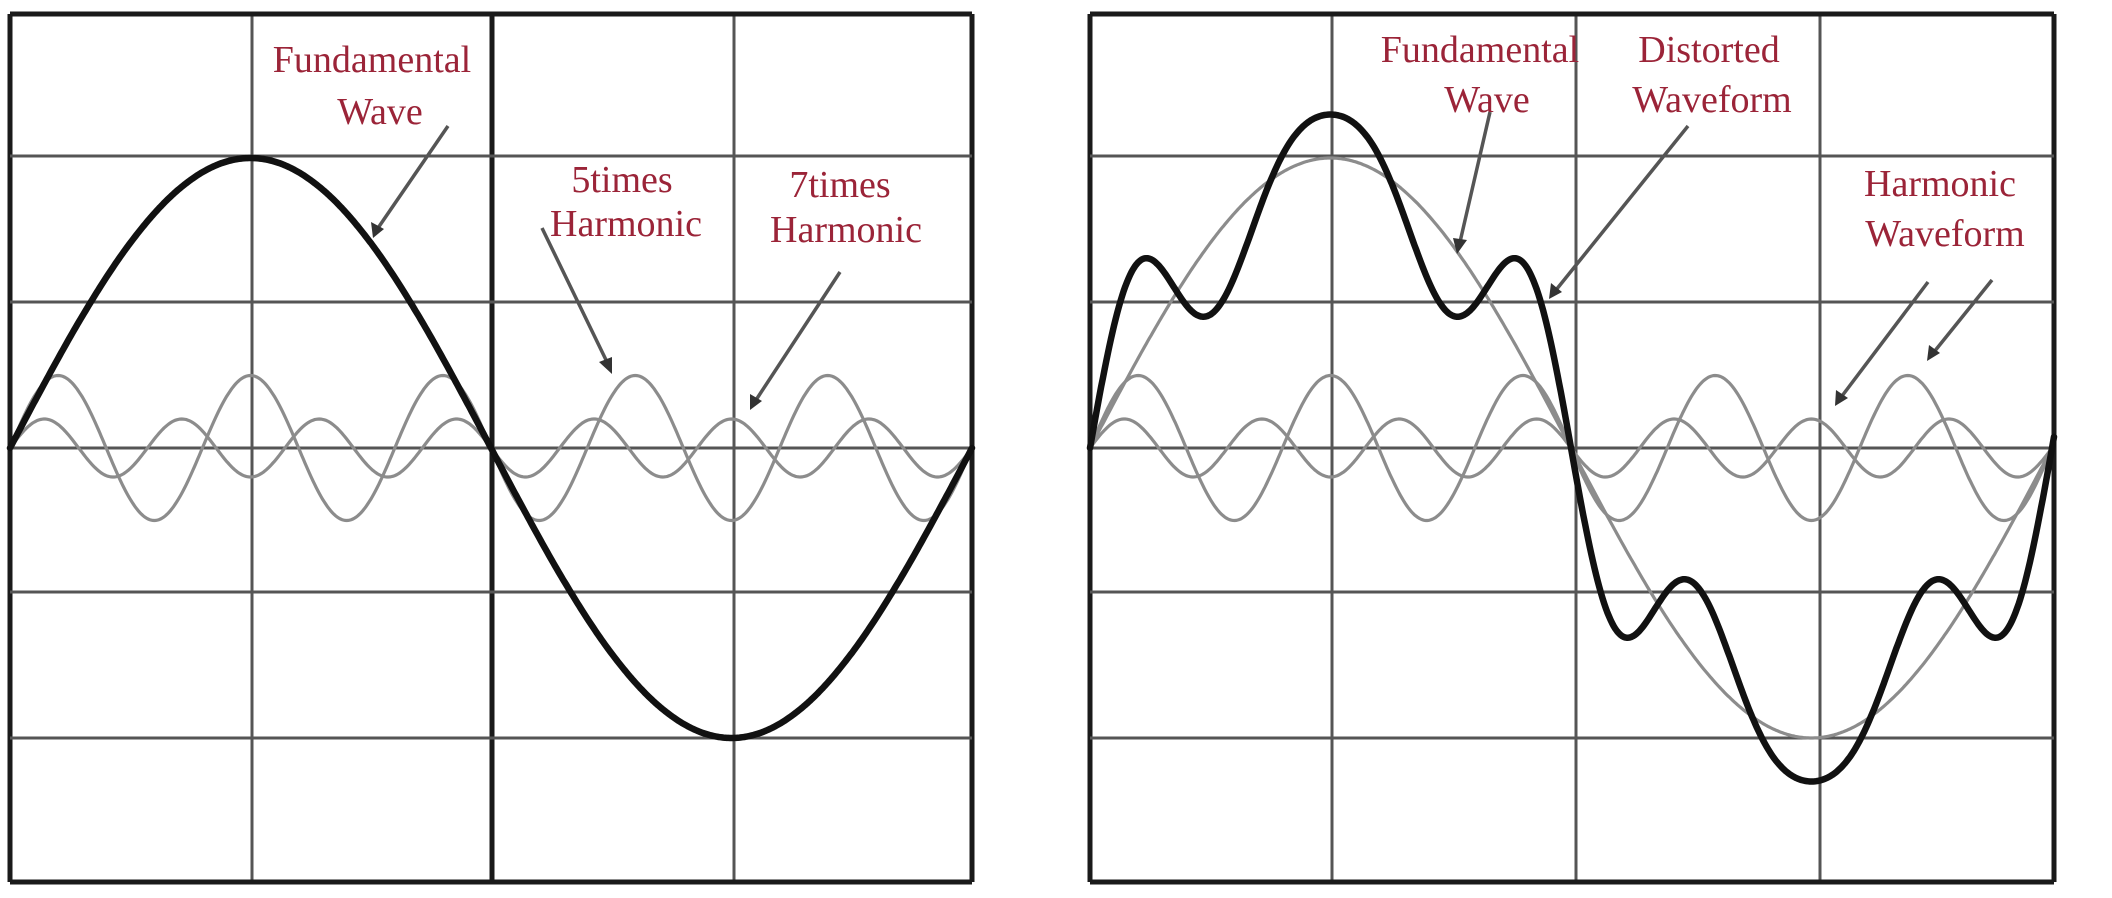 The image size is (2112, 898). Describe the element at coordinates (1475, 177) in the screenshot. I see `right-fundamental-arrow` at that location.